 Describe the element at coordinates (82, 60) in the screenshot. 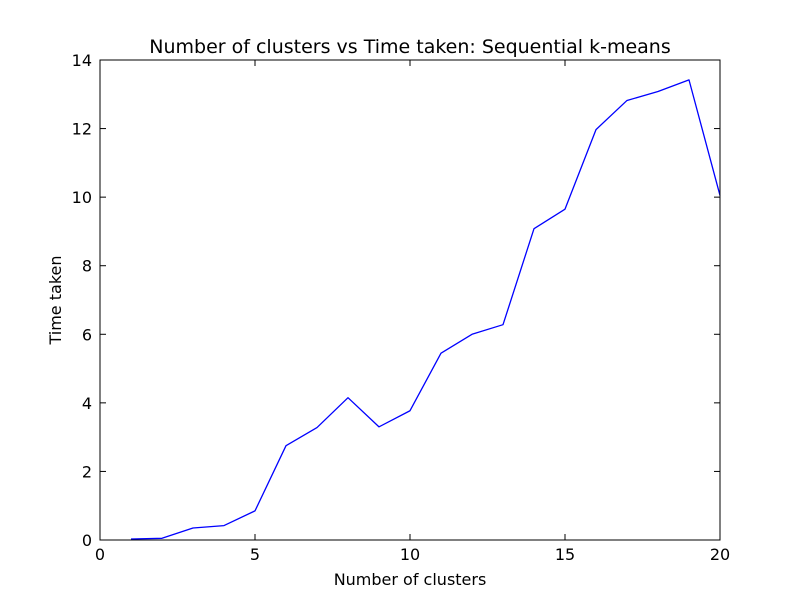

I see `y-tick-label: 14` at that location.